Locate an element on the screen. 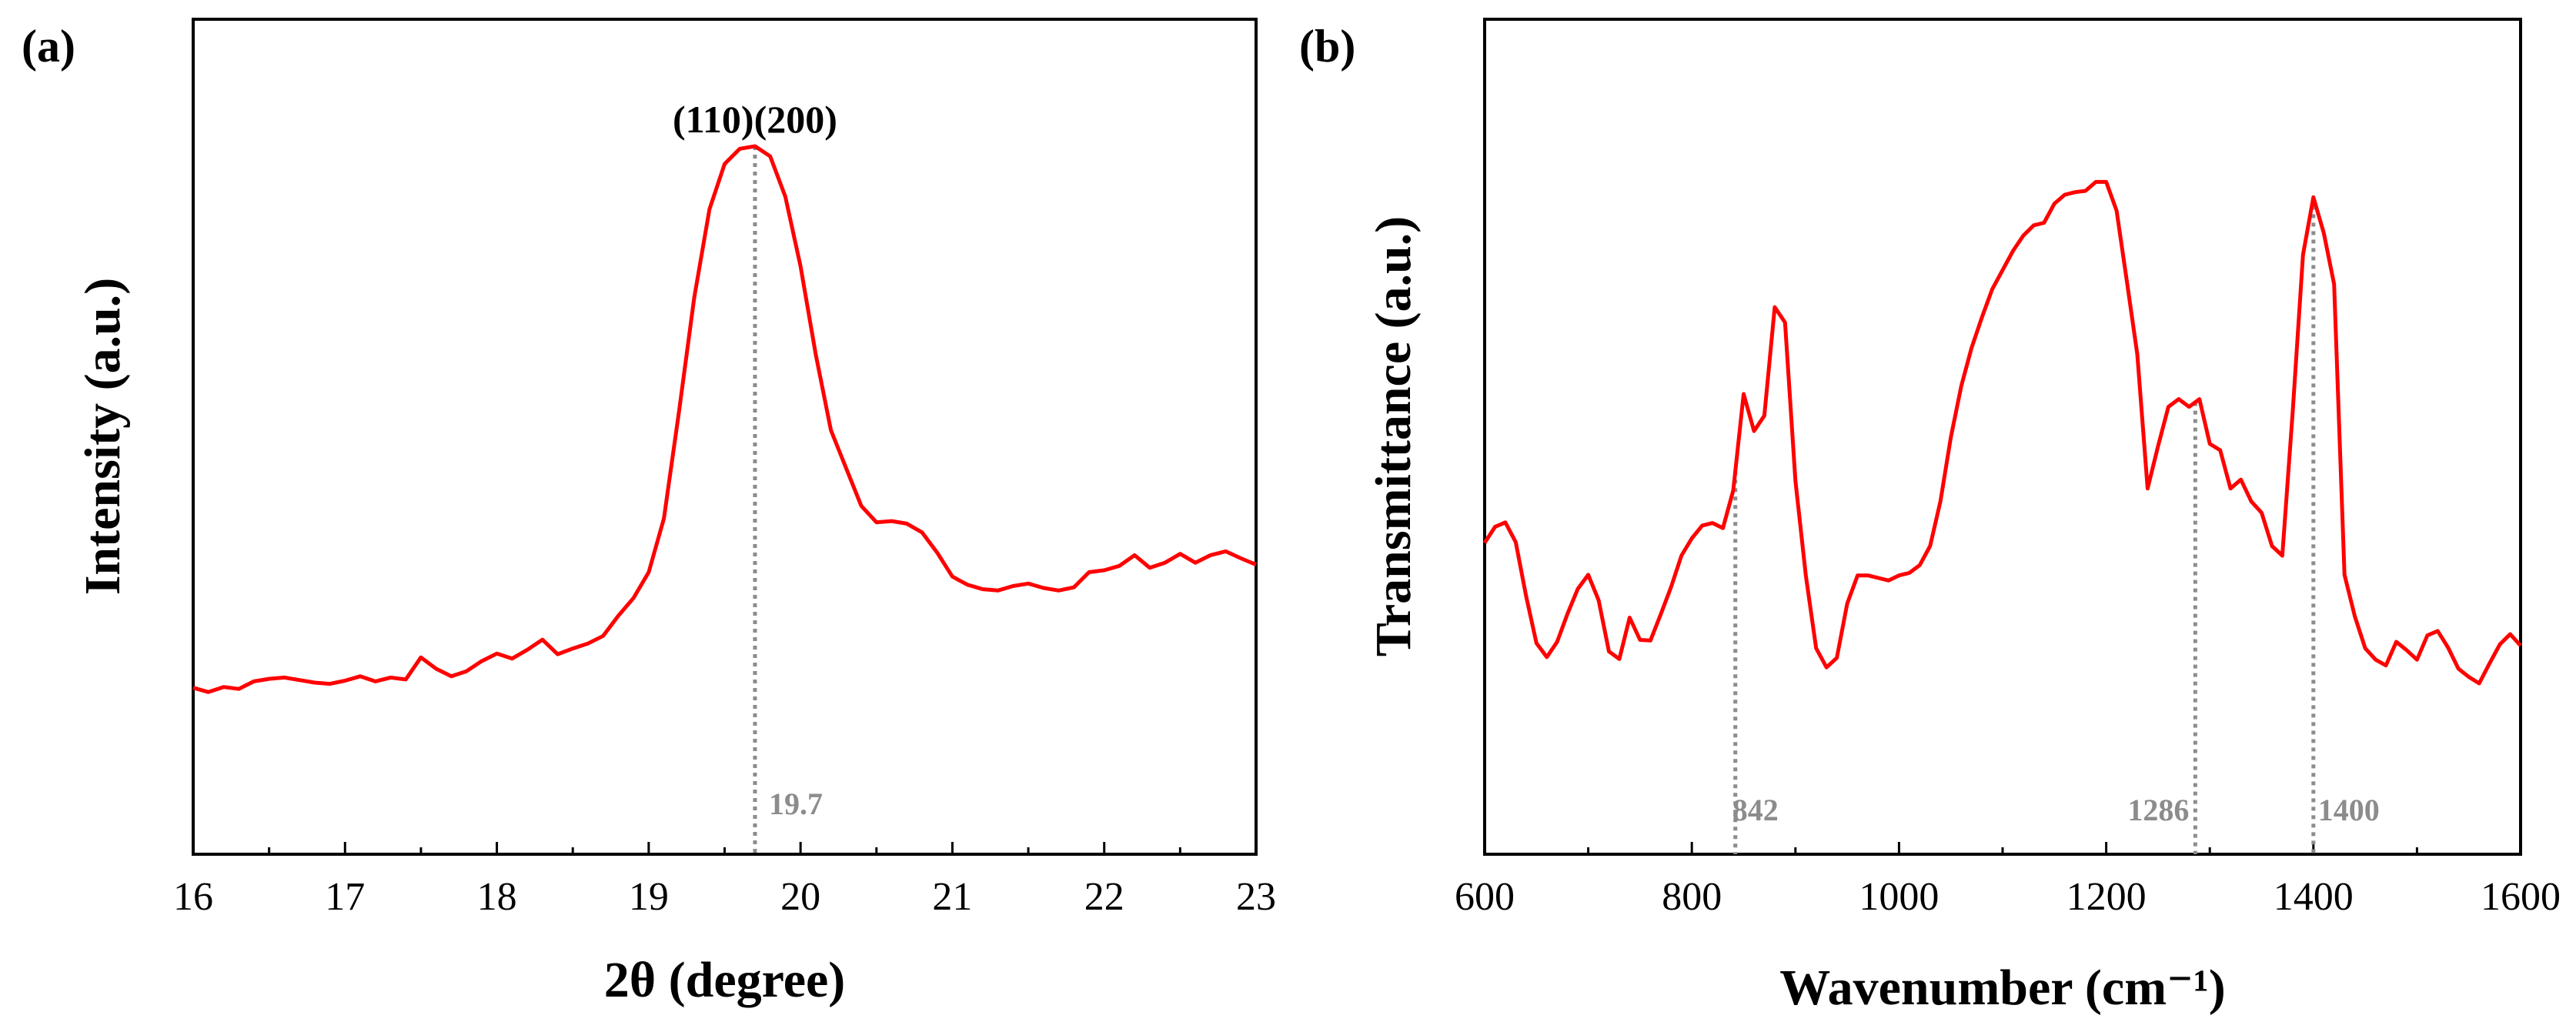  panel-a-label: (a) is located at coordinates (48, 46).